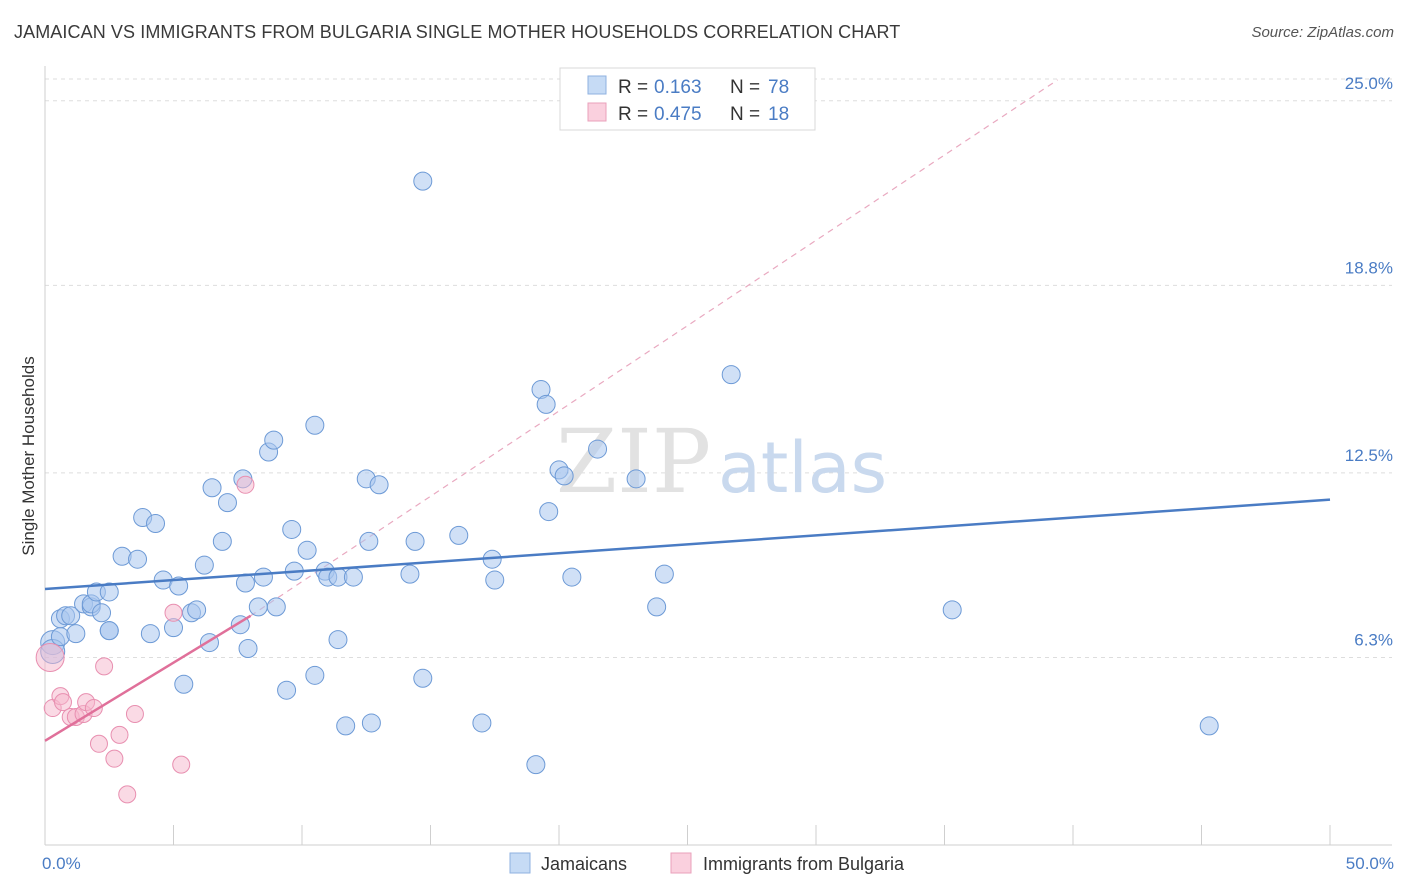 This screenshot has height=892, width=1406. I want to click on legend-pink-r-label: R =, so click(633, 114).